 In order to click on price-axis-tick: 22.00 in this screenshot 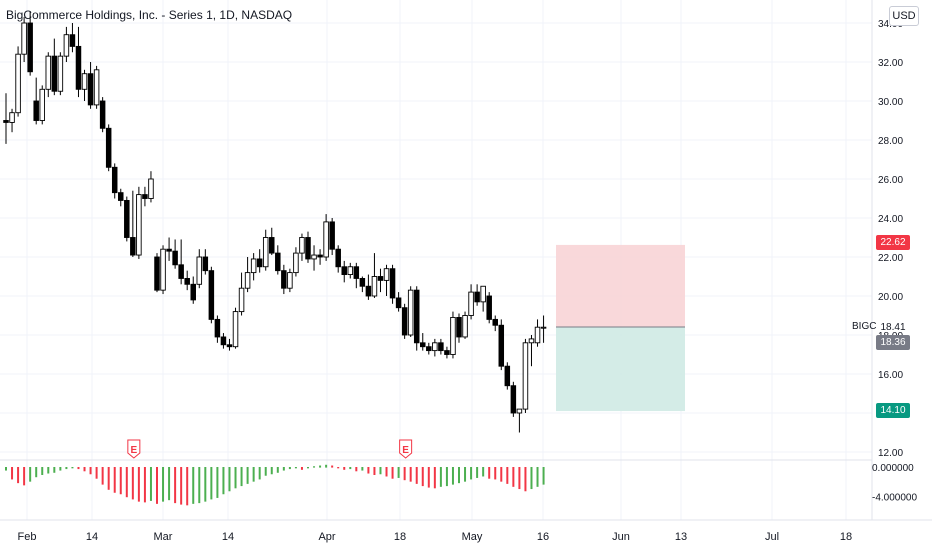, I will do `click(890, 258)`.